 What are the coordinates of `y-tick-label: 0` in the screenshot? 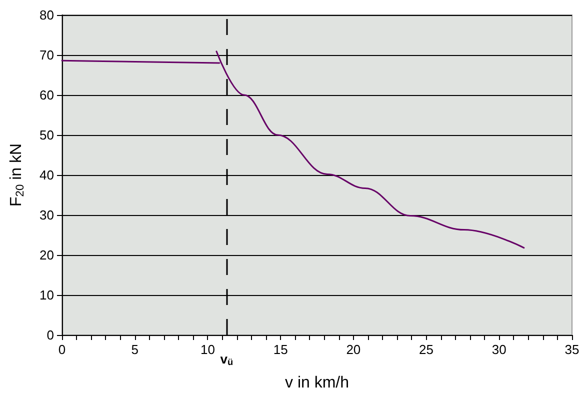 It's located at (50, 335).